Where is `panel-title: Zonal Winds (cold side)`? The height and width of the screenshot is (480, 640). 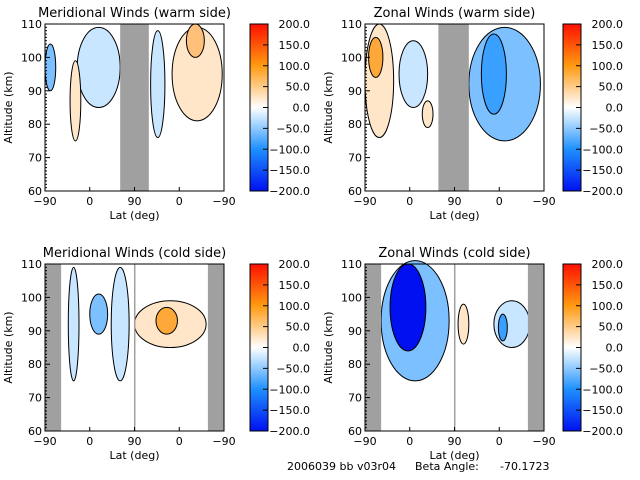
panel-title: Zonal Winds (cold side) is located at coordinates (454, 253).